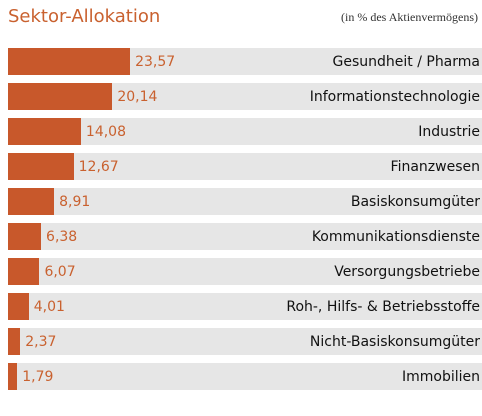  Describe the element at coordinates (449, 131) in the screenshot. I see `category-label: Industrie` at that location.